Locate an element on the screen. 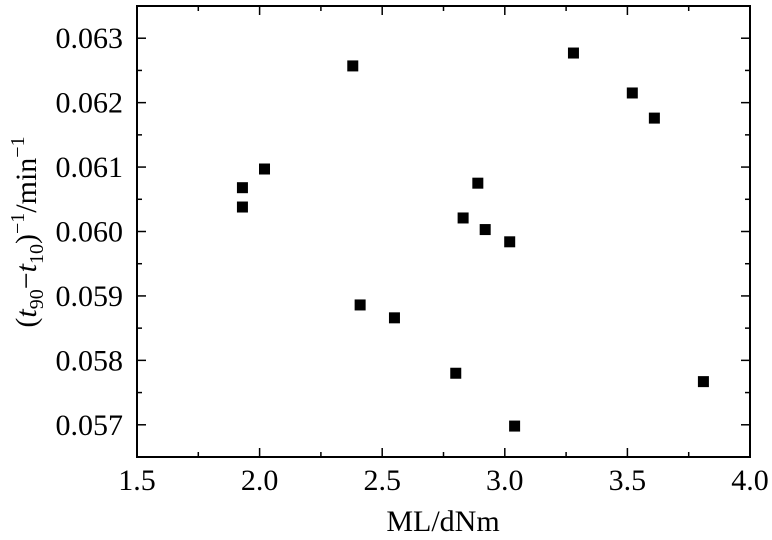 The image size is (772, 540). y-title-sup2: −1 is located at coordinates (18, 146).